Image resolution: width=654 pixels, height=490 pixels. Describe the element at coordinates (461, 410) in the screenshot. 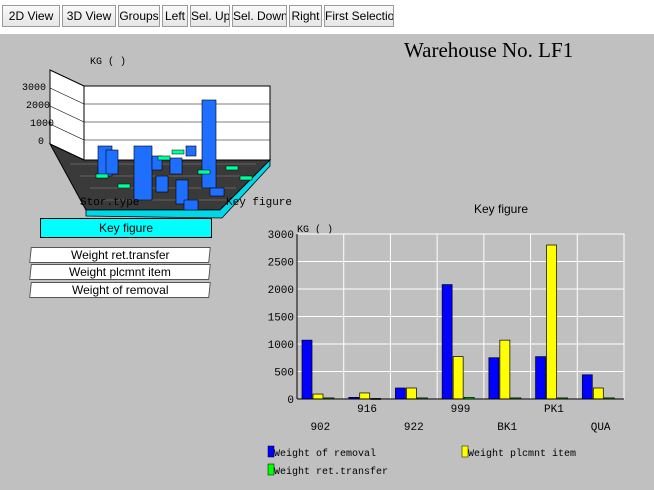

I see `x-tick-label: 999` at that location.